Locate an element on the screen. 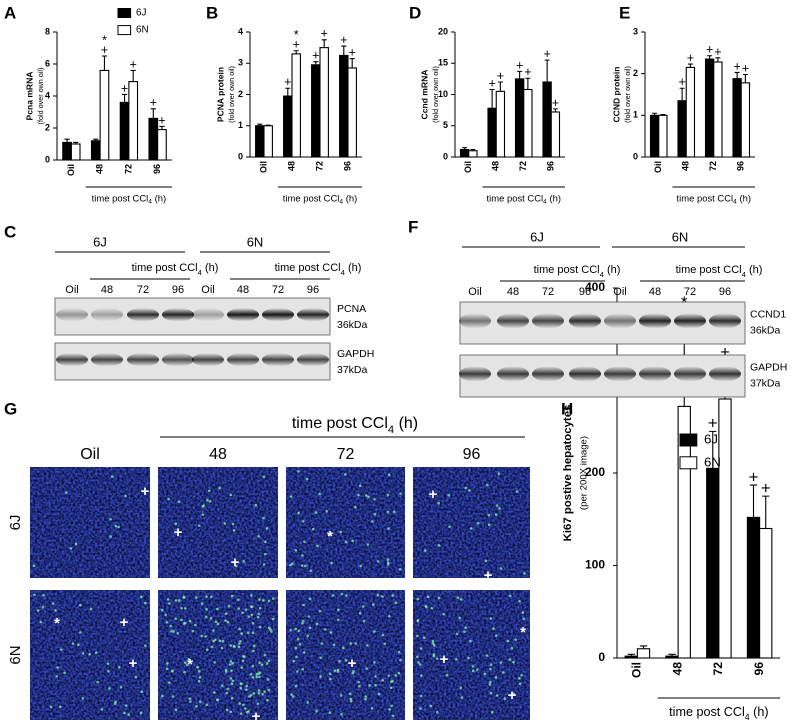  time-label: time post CCl4 (h) is located at coordinates (175, 269).